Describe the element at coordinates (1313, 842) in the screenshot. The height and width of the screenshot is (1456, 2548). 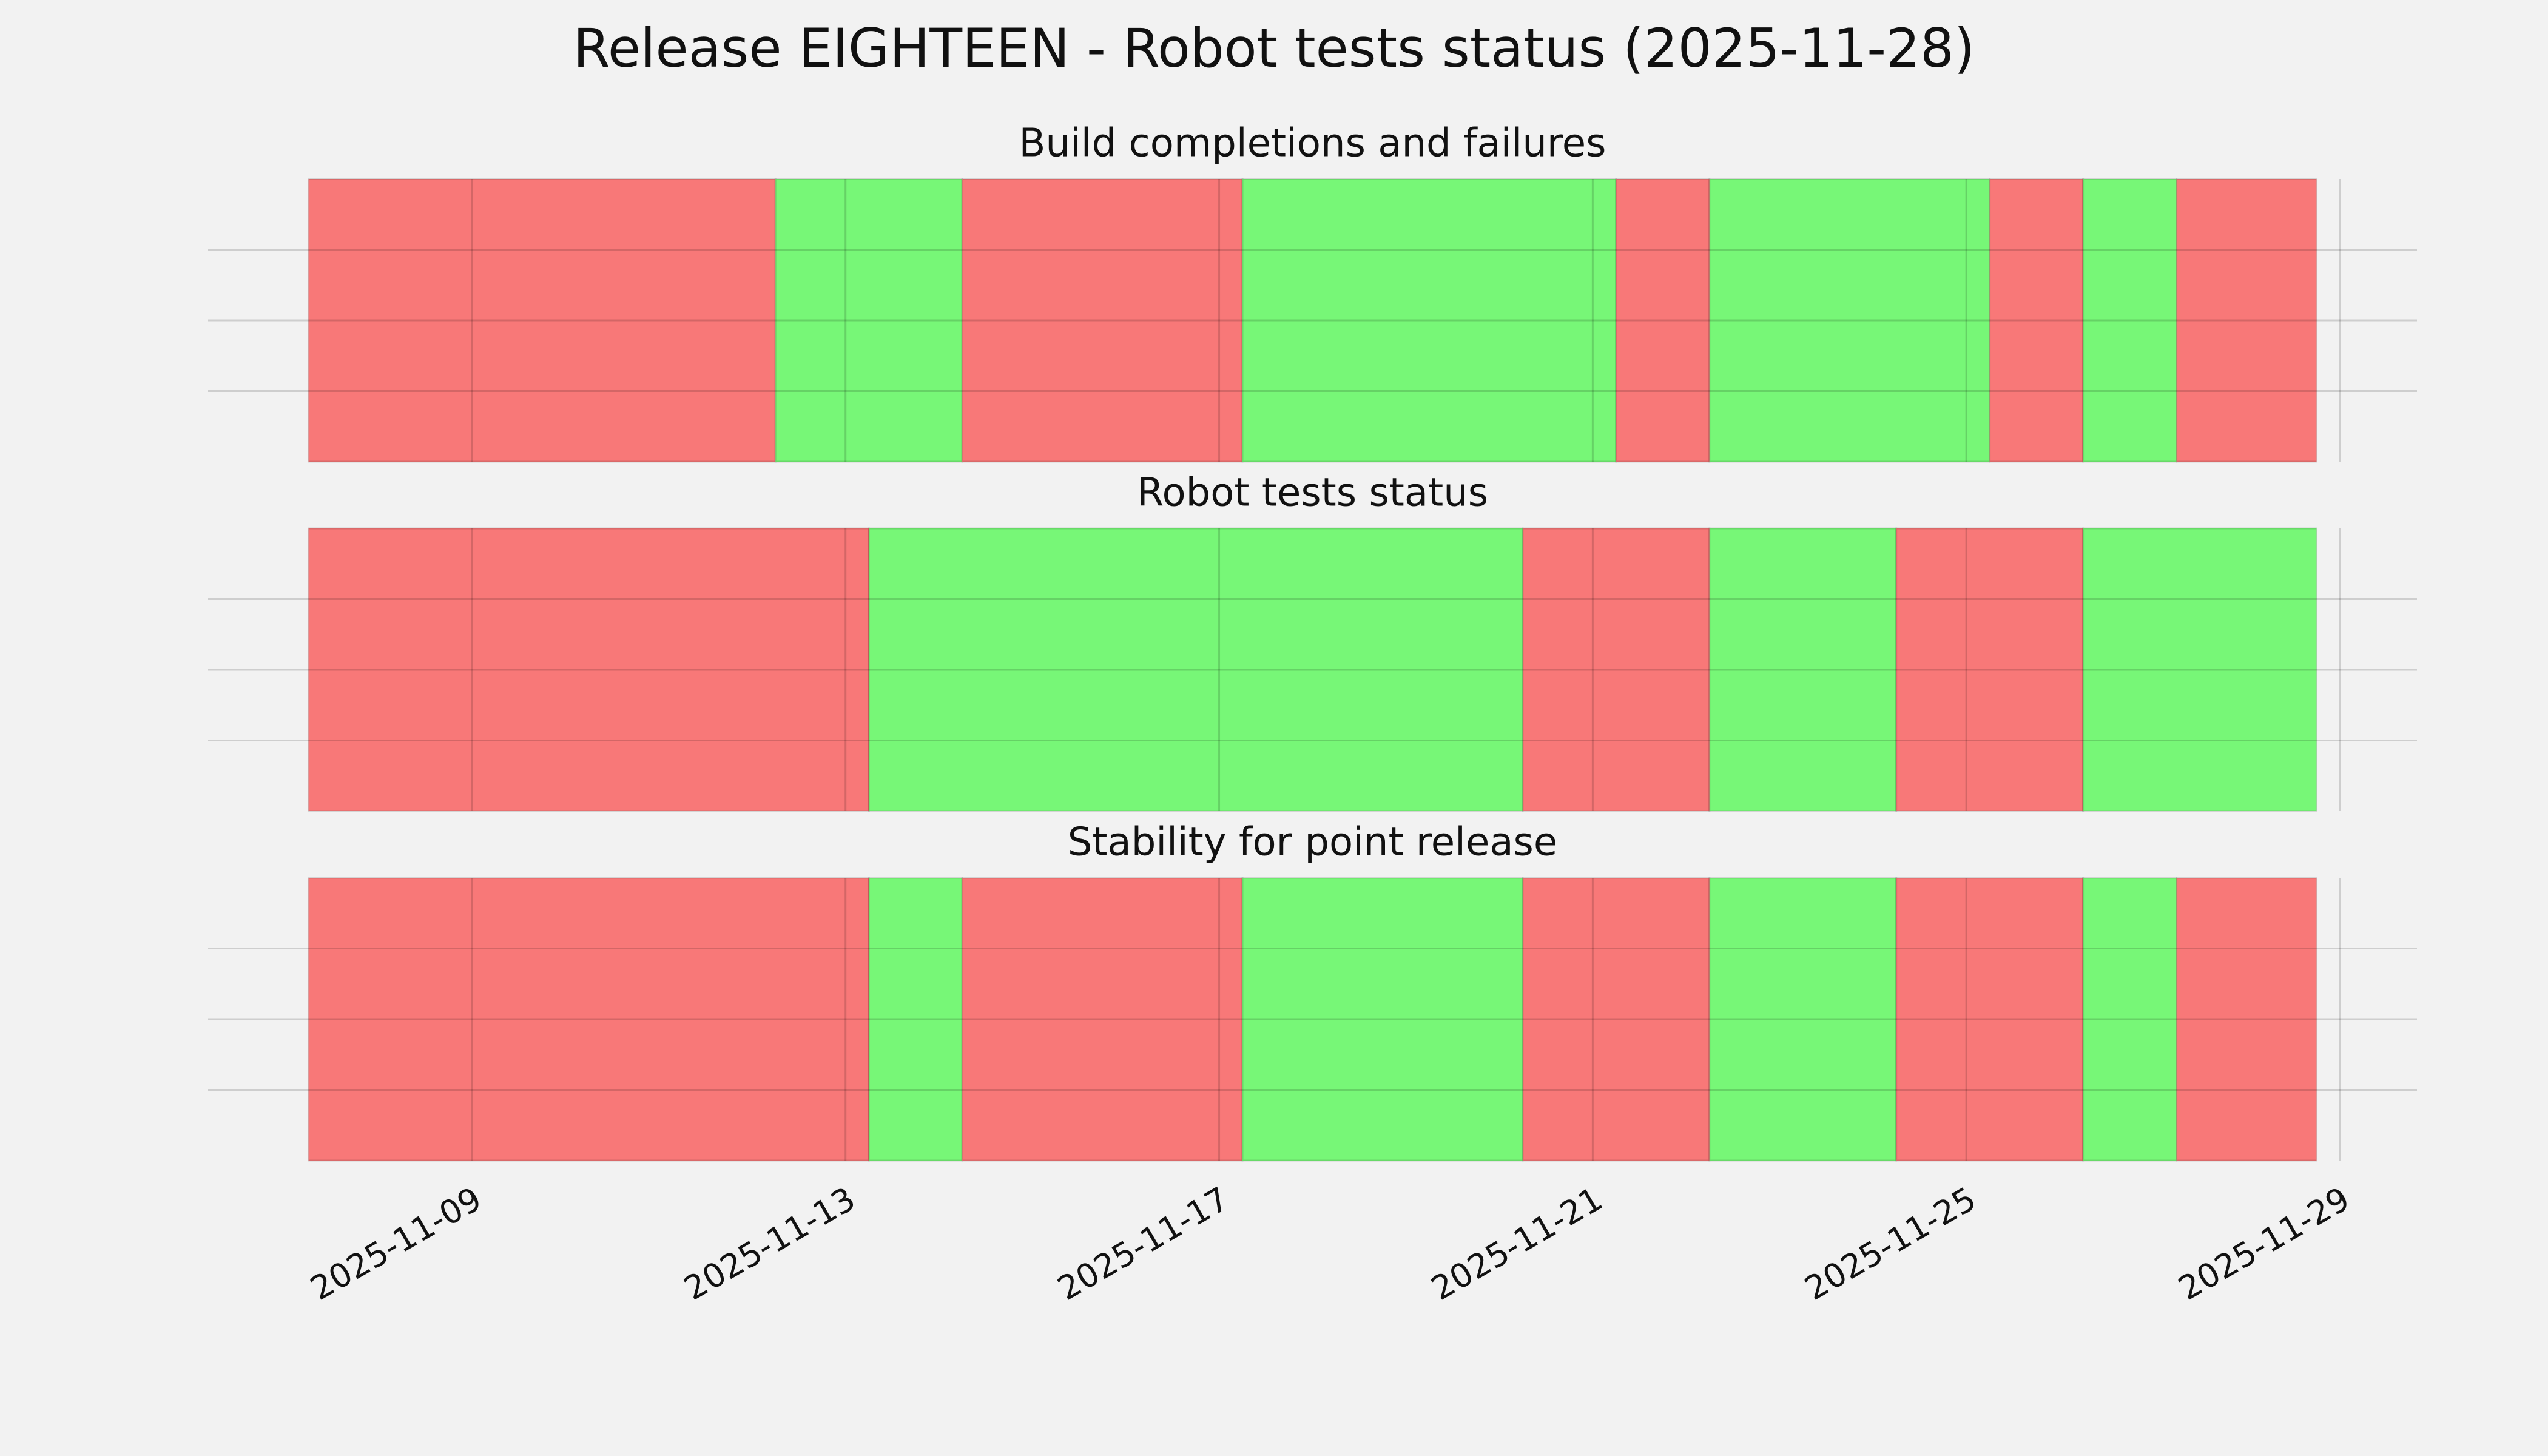
I see `panel-title: Stability for point release` at that location.